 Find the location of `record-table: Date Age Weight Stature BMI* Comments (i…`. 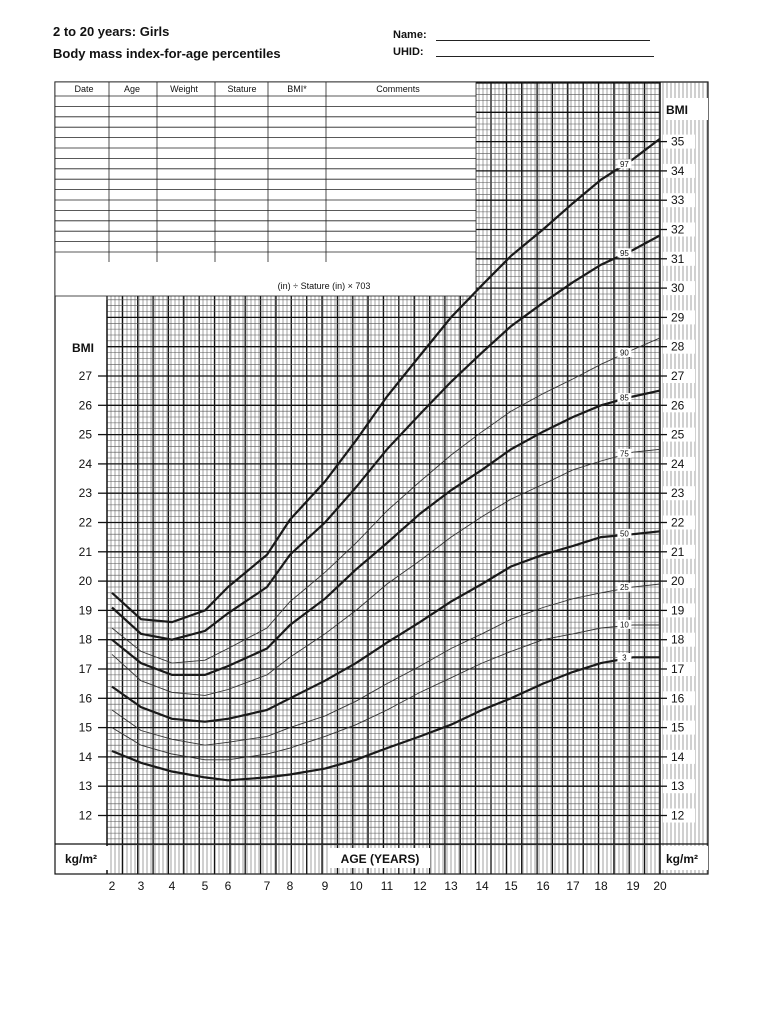

record-table: Date Age Weight Stature BMI* Comments (i… is located at coordinates (265, 189).